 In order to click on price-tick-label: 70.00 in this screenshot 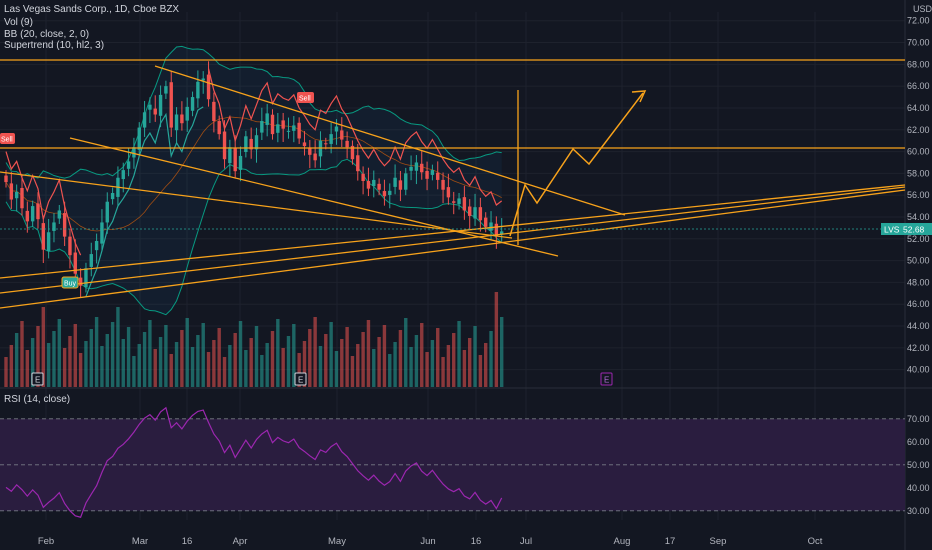, I will do `click(918, 43)`.